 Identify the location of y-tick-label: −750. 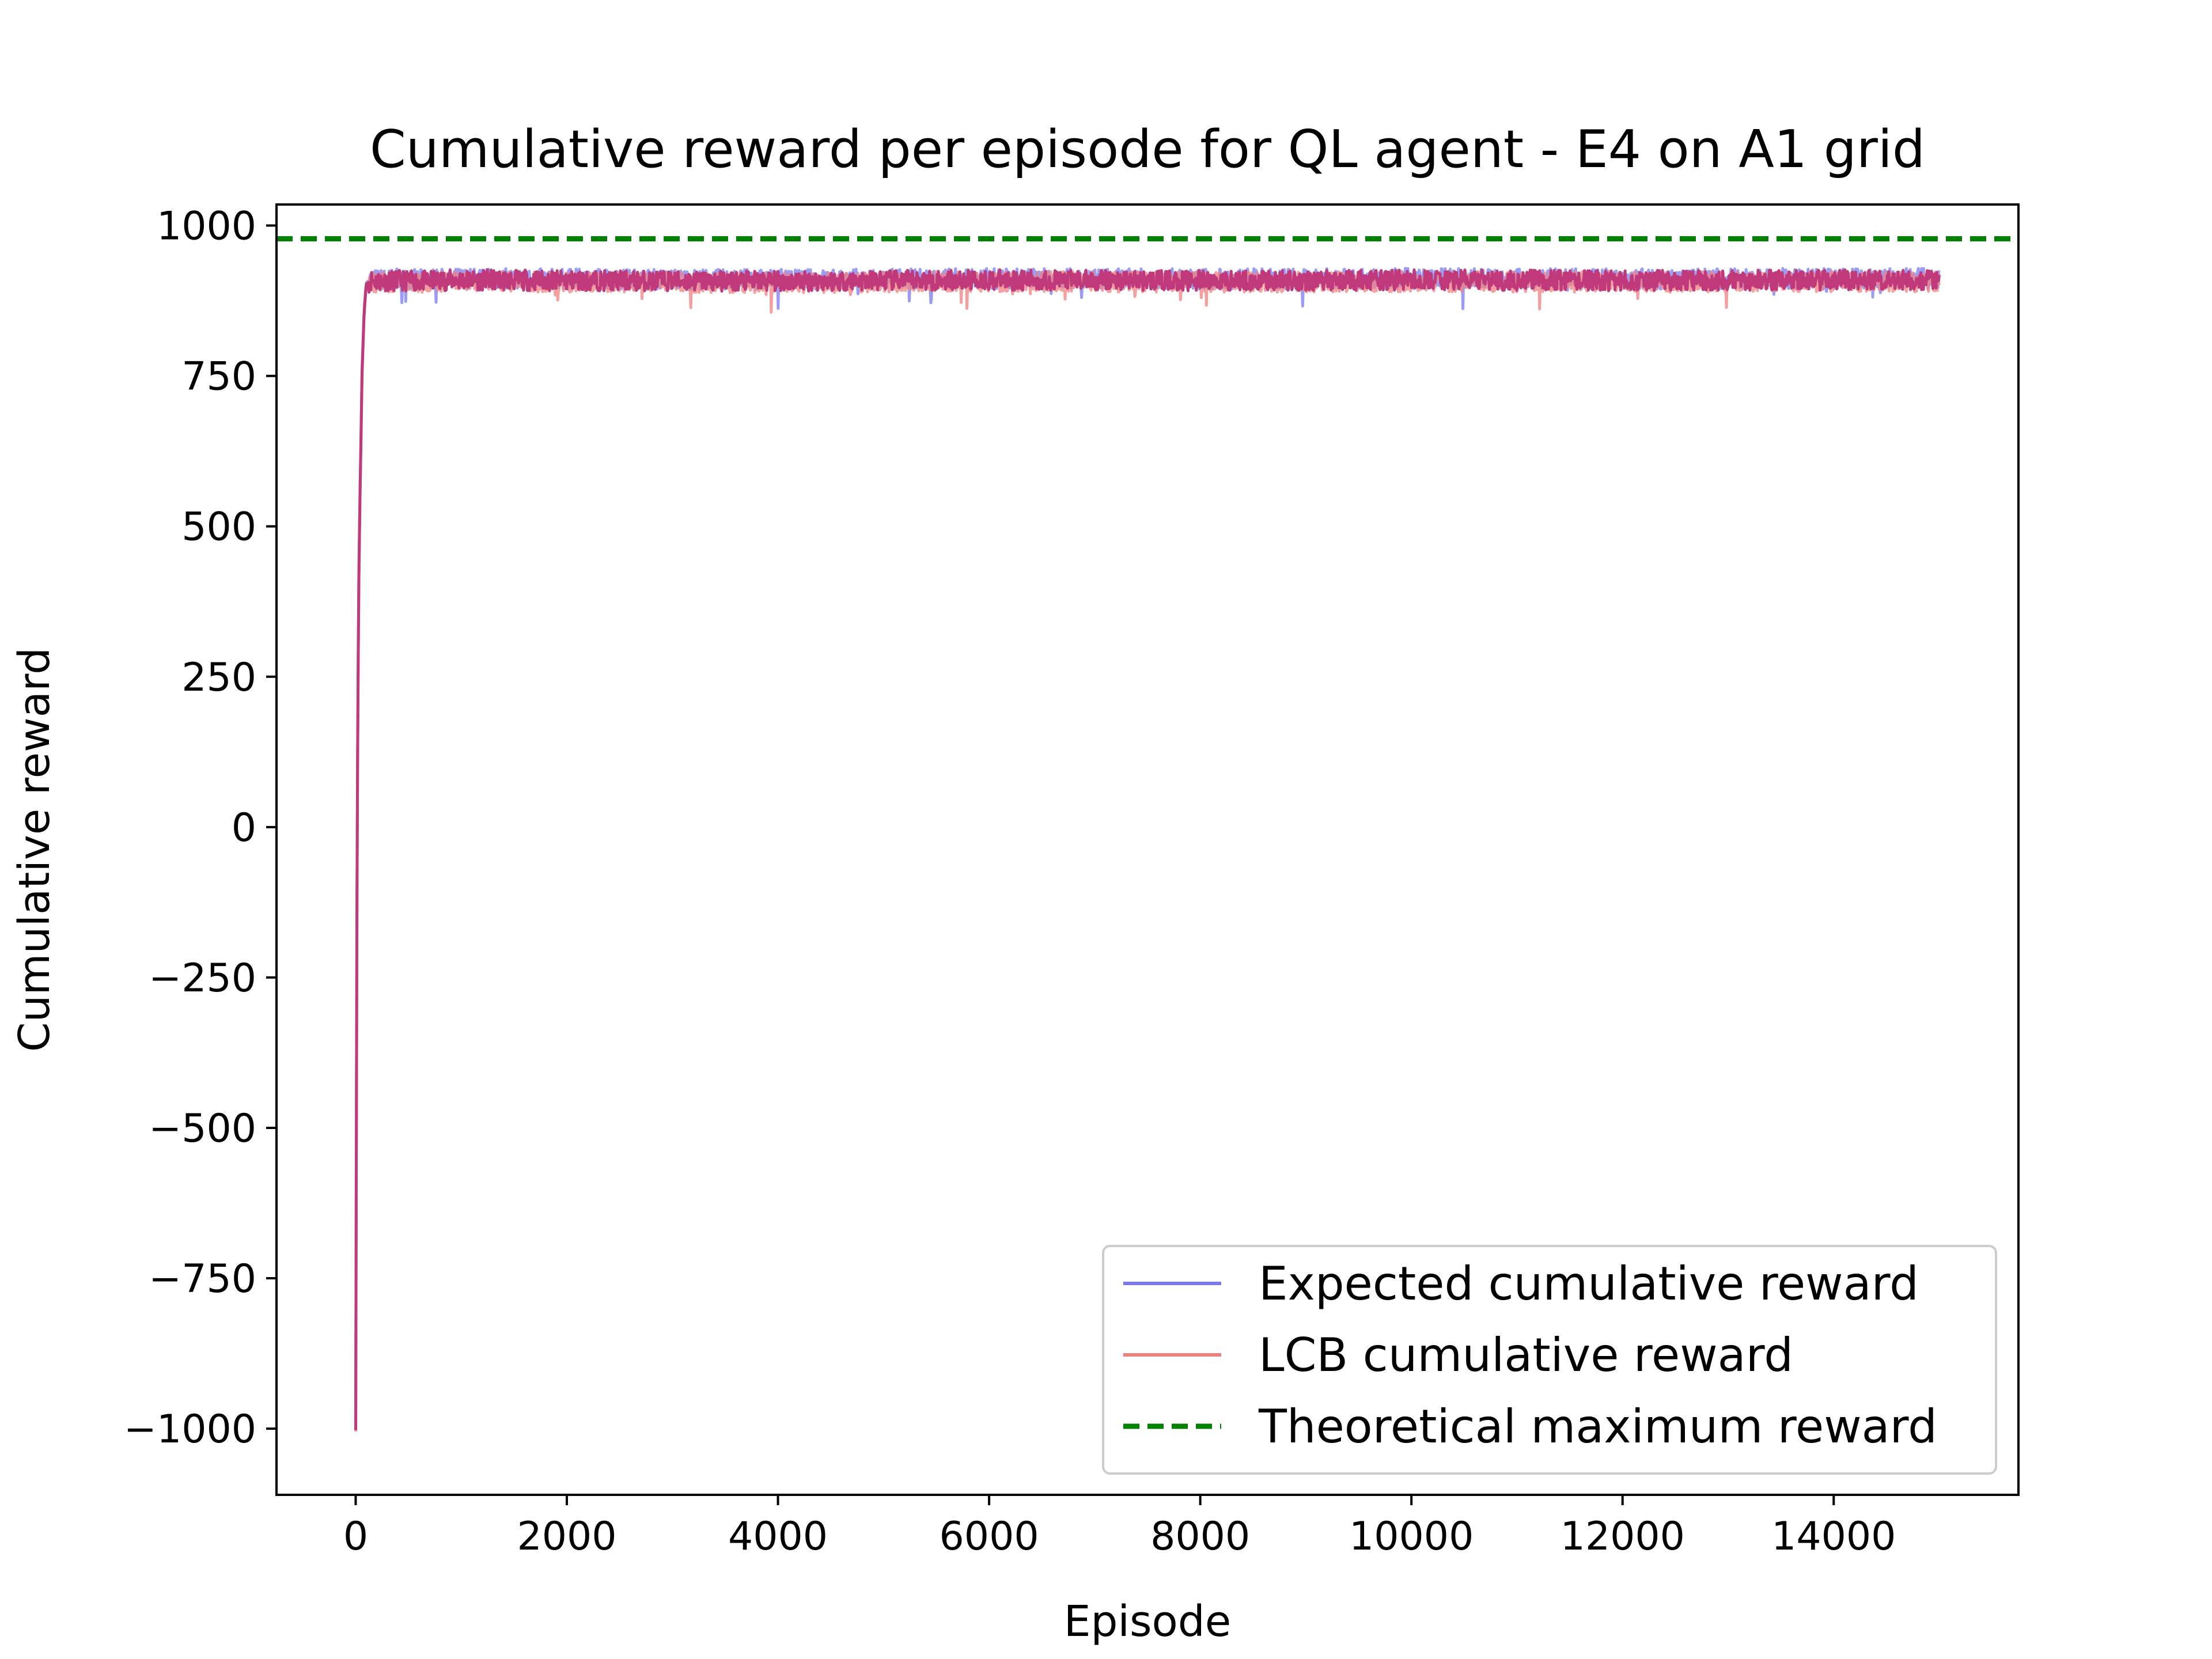
(202, 1279).